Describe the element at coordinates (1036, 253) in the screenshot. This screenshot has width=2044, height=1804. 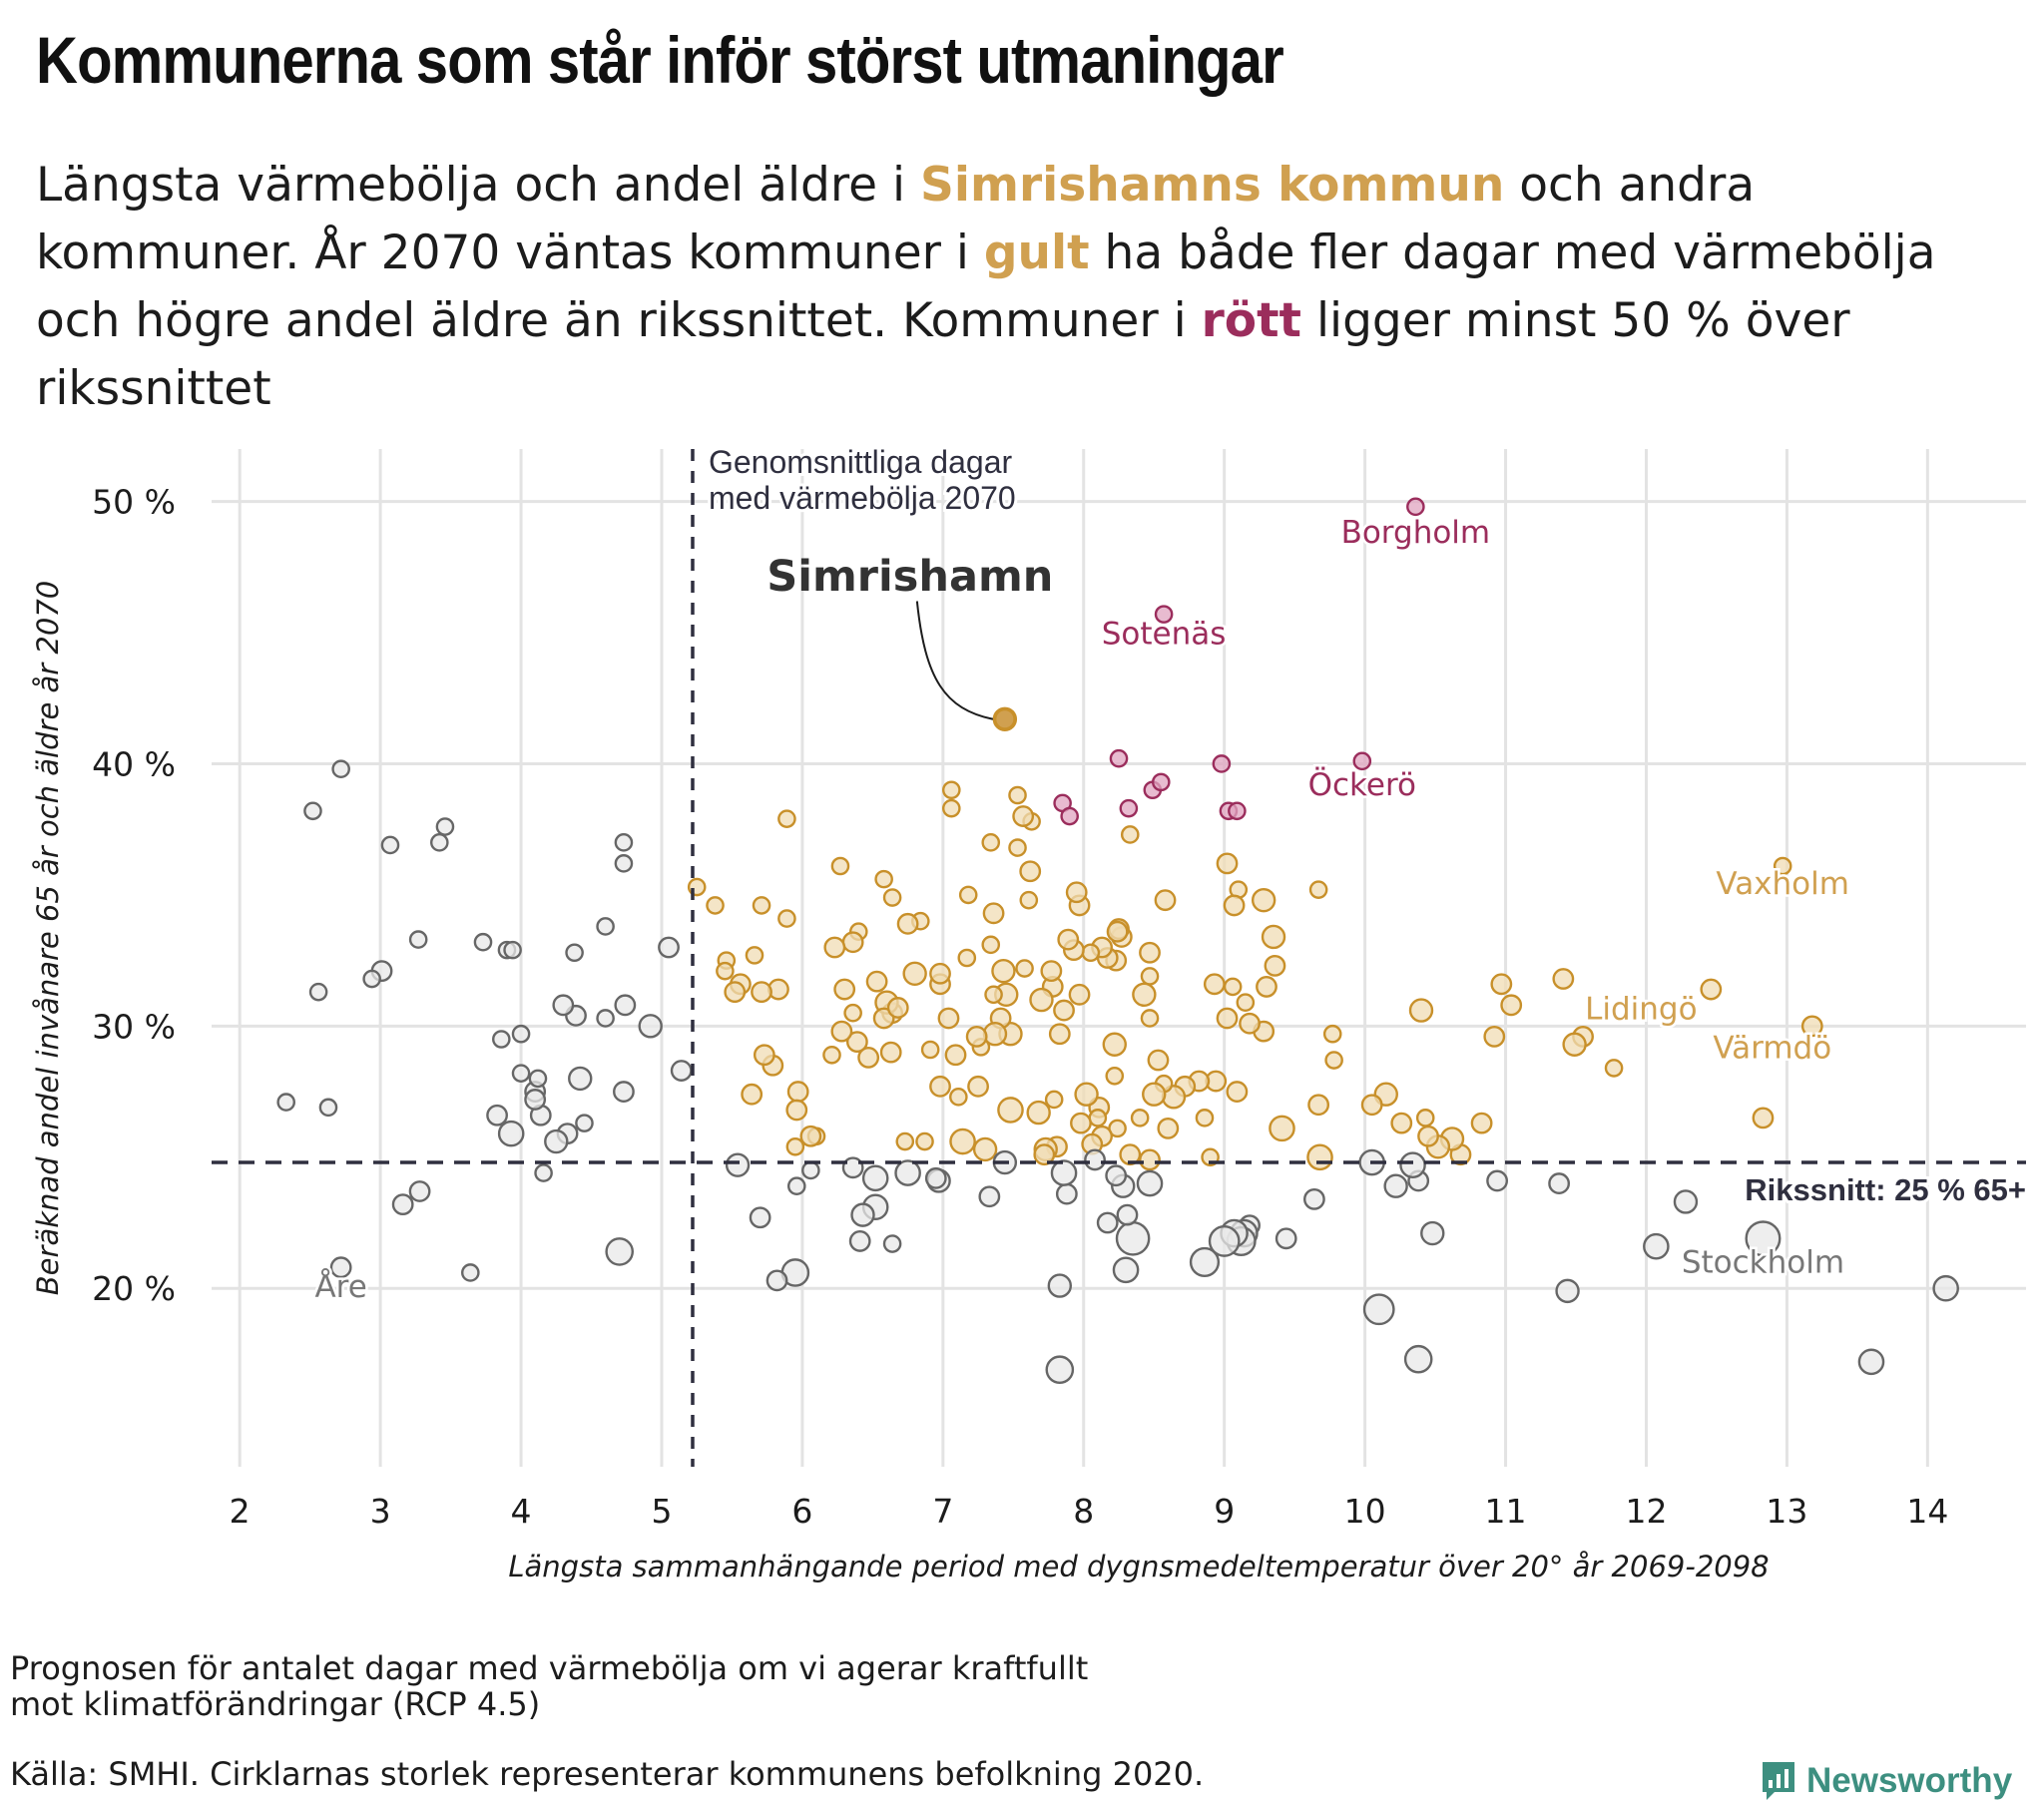
I see `subtitle-highlight-gult: gult` at that location.